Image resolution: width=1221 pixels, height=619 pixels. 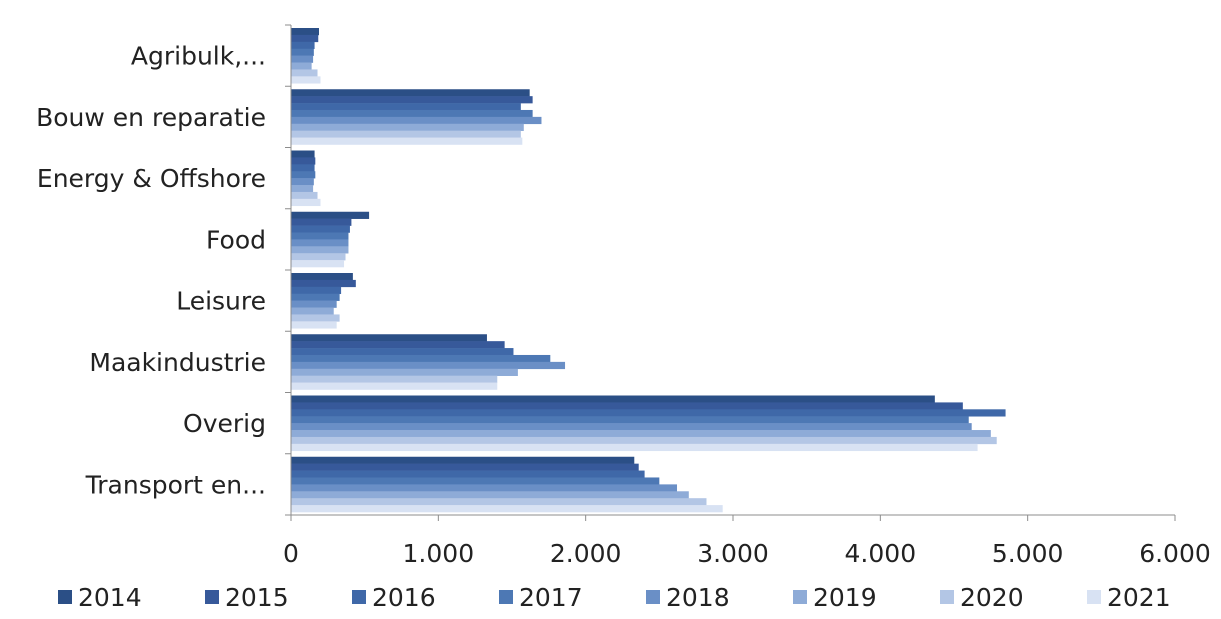 I want to click on legend-label: 2014, so click(x=110, y=597).